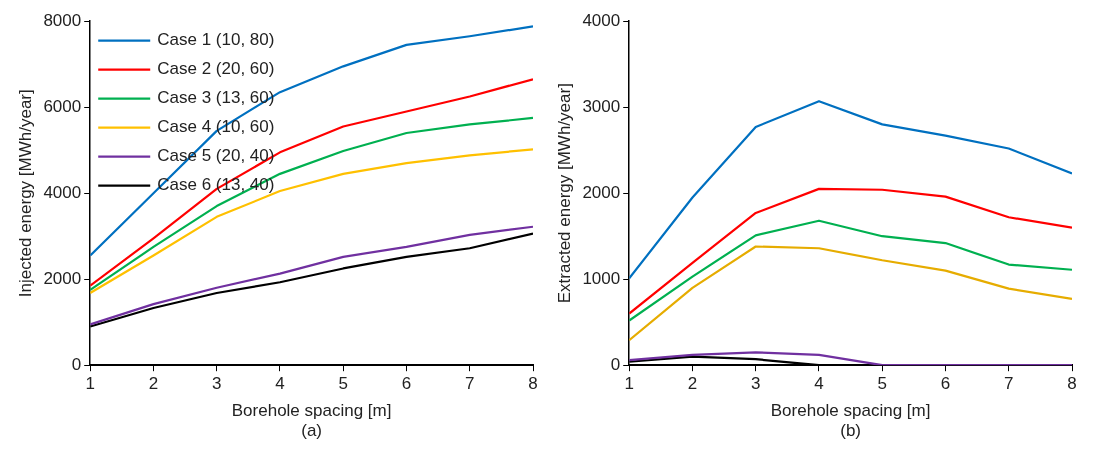 Image resolution: width=1094 pixels, height=450 pixels. I want to click on y-tick-label: 6000, so click(62, 106).